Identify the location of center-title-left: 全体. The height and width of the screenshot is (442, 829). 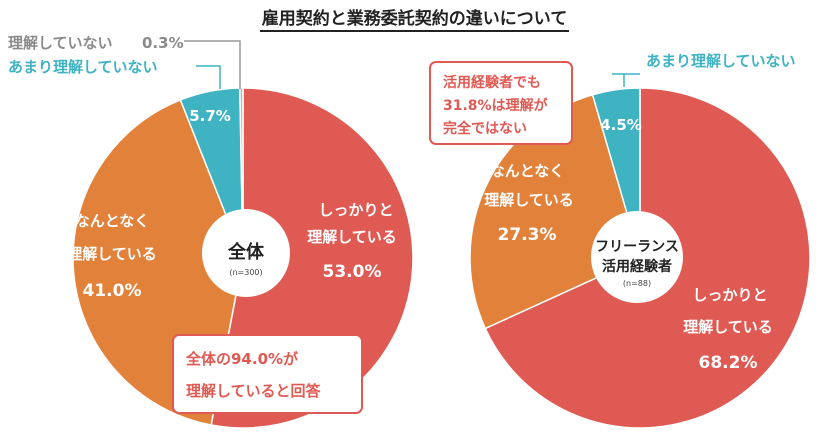
(246, 252).